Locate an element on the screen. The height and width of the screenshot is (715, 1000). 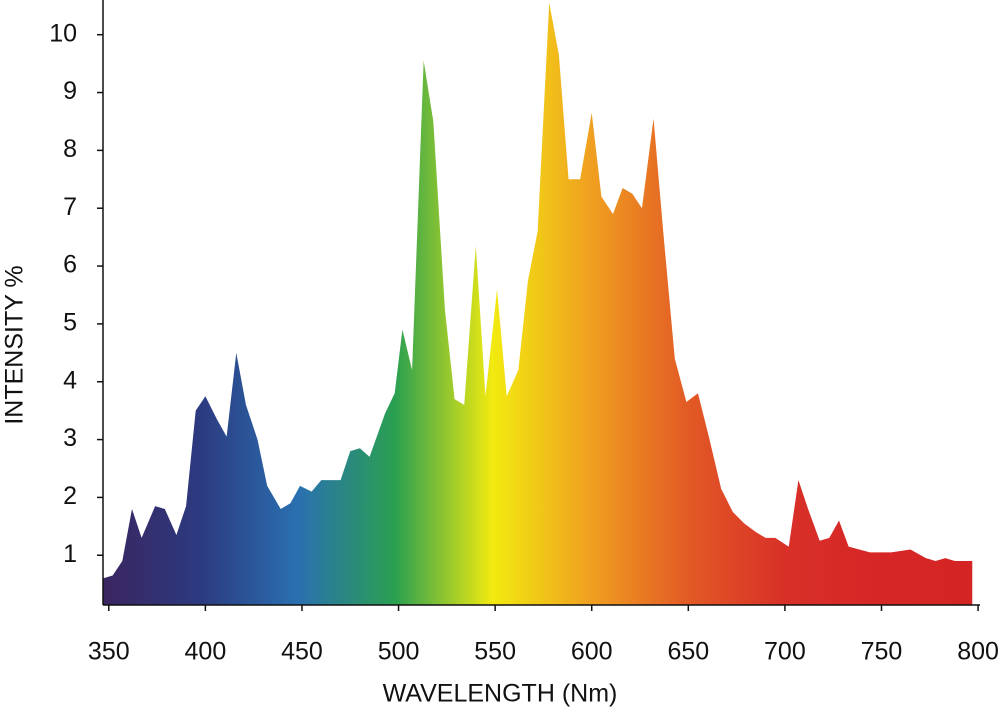
y-tick-label: 8 is located at coordinates (70, 149).